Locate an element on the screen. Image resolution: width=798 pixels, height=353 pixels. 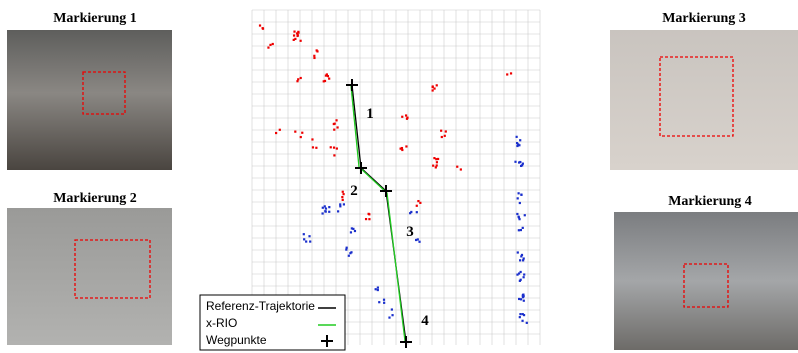
waypoint-label: 1 is located at coordinates (370, 114).